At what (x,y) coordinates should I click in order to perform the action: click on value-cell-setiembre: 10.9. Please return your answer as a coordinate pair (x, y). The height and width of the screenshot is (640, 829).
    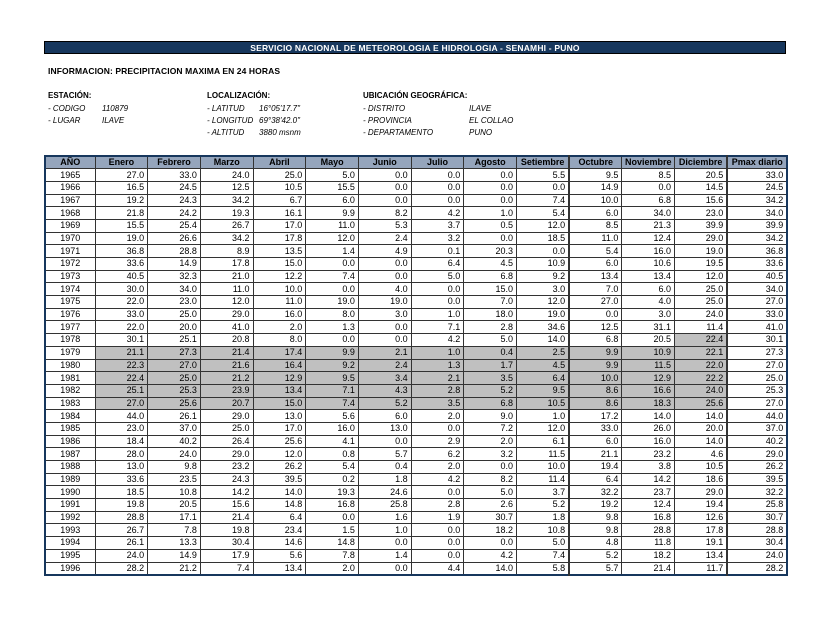
    Looking at the image, I should click on (543, 264).